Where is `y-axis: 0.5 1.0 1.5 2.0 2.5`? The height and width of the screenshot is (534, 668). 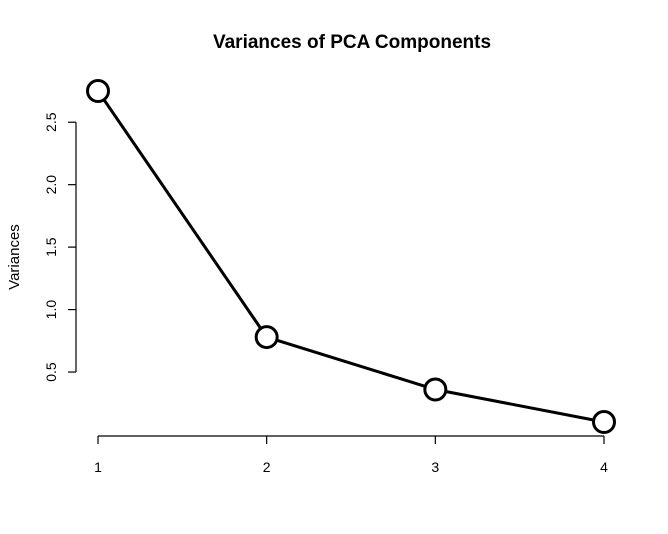 y-axis: 0.5 1.0 1.5 2.0 2.5 is located at coordinates (60, 247).